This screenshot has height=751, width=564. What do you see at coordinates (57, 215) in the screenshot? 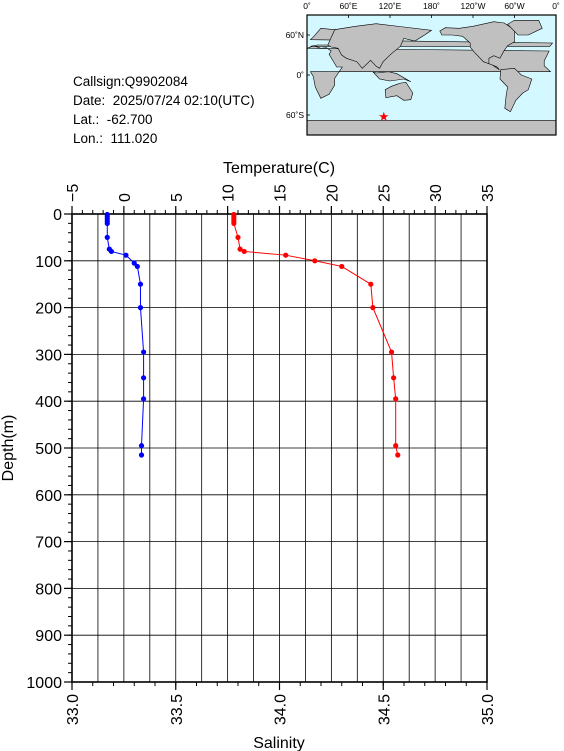
I see `depth-tick-label: 0` at bounding box center [57, 215].